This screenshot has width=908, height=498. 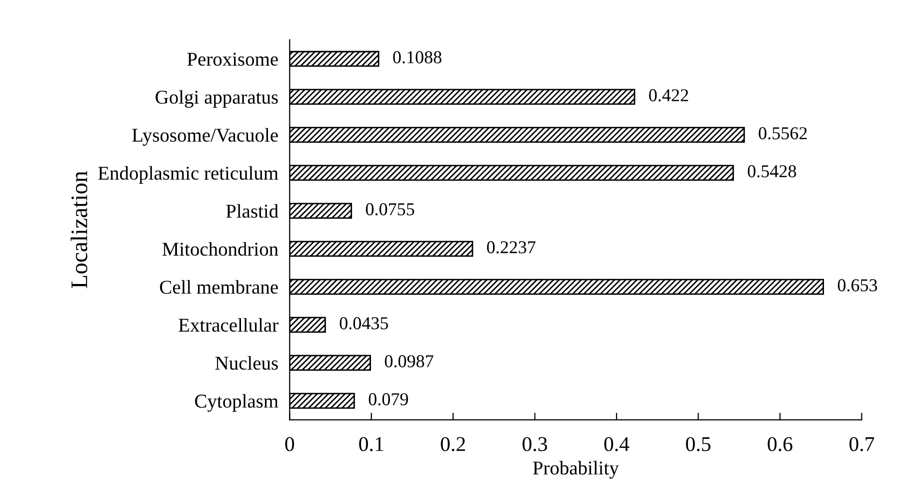 What do you see at coordinates (617, 444) in the screenshot?
I see `x-tick-label: 0.4` at bounding box center [617, 444].